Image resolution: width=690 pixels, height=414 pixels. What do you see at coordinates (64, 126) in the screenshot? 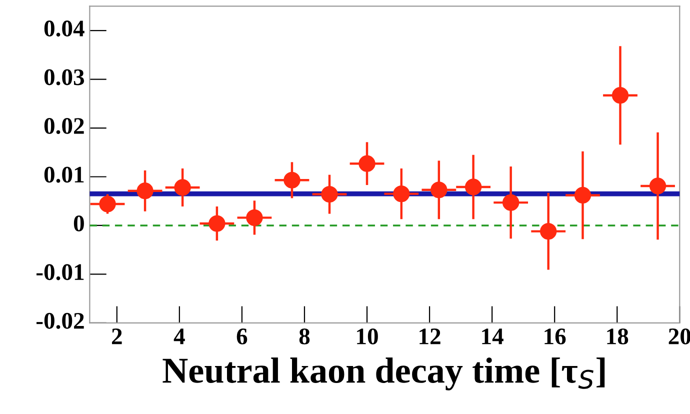
I see `y-tick-label: 0.02` at bounding box center [64, 126].